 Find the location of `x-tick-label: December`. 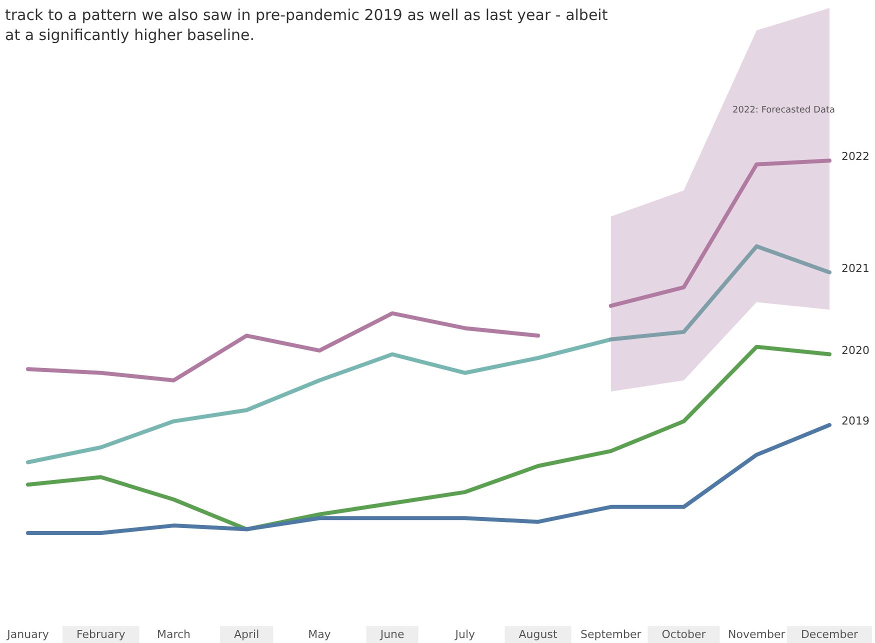

x-tick-label: December is located at coordinates (829, 634).